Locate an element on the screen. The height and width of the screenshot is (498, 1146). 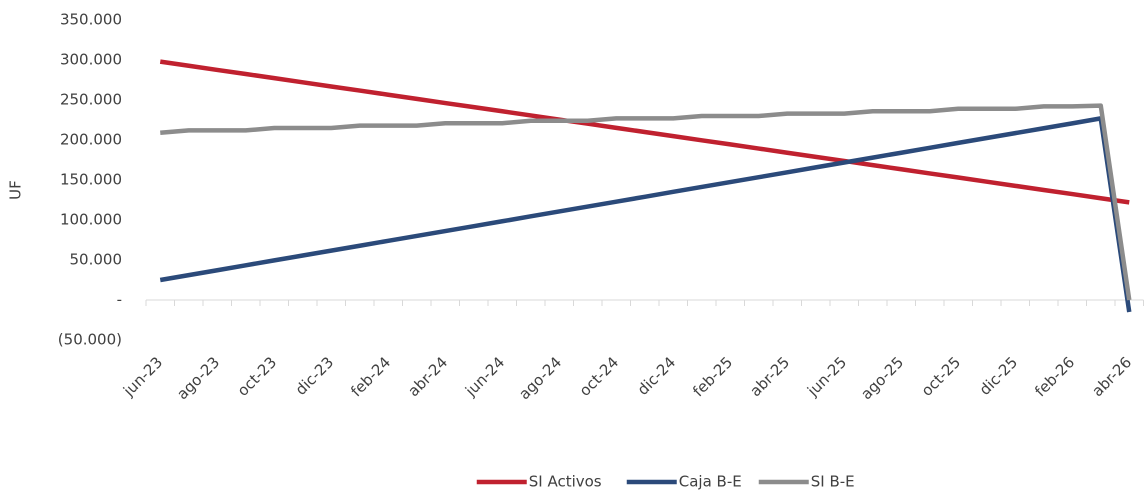
x-tick-label: jun-24 is located at coordinates (484, 376).